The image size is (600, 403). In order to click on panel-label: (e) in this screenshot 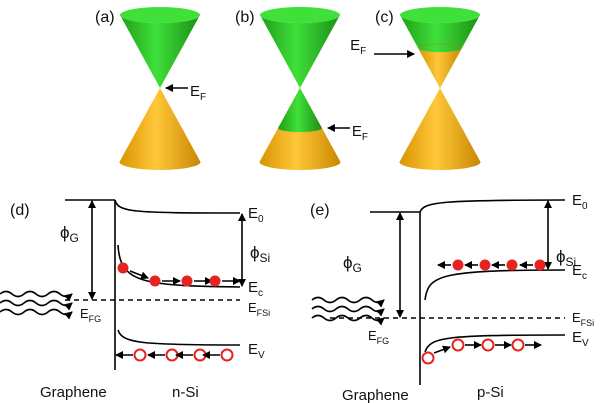, I will do `click(320, 210)`.